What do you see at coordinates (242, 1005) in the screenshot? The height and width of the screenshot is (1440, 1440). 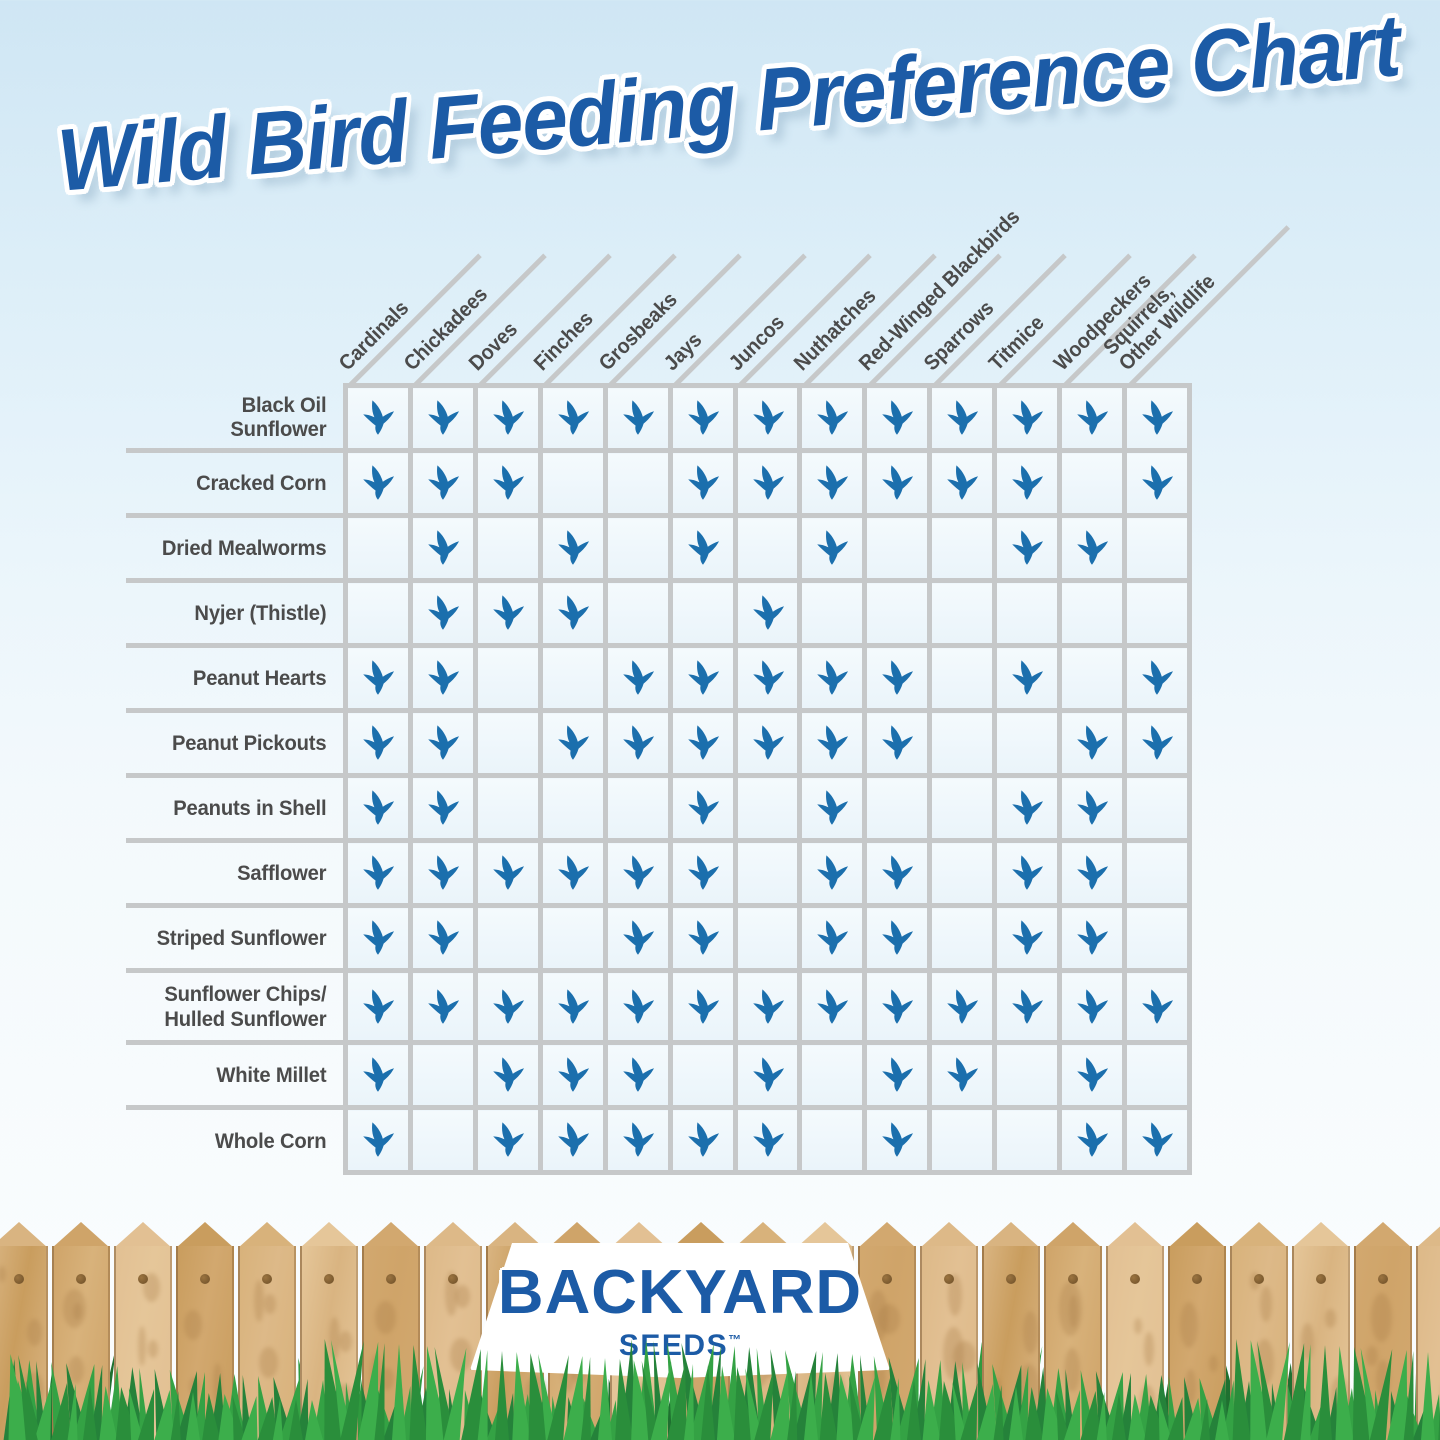 I see `row-label: Sunflower Chips/Hulled Sunflower` at bounding box center [242, 1005].